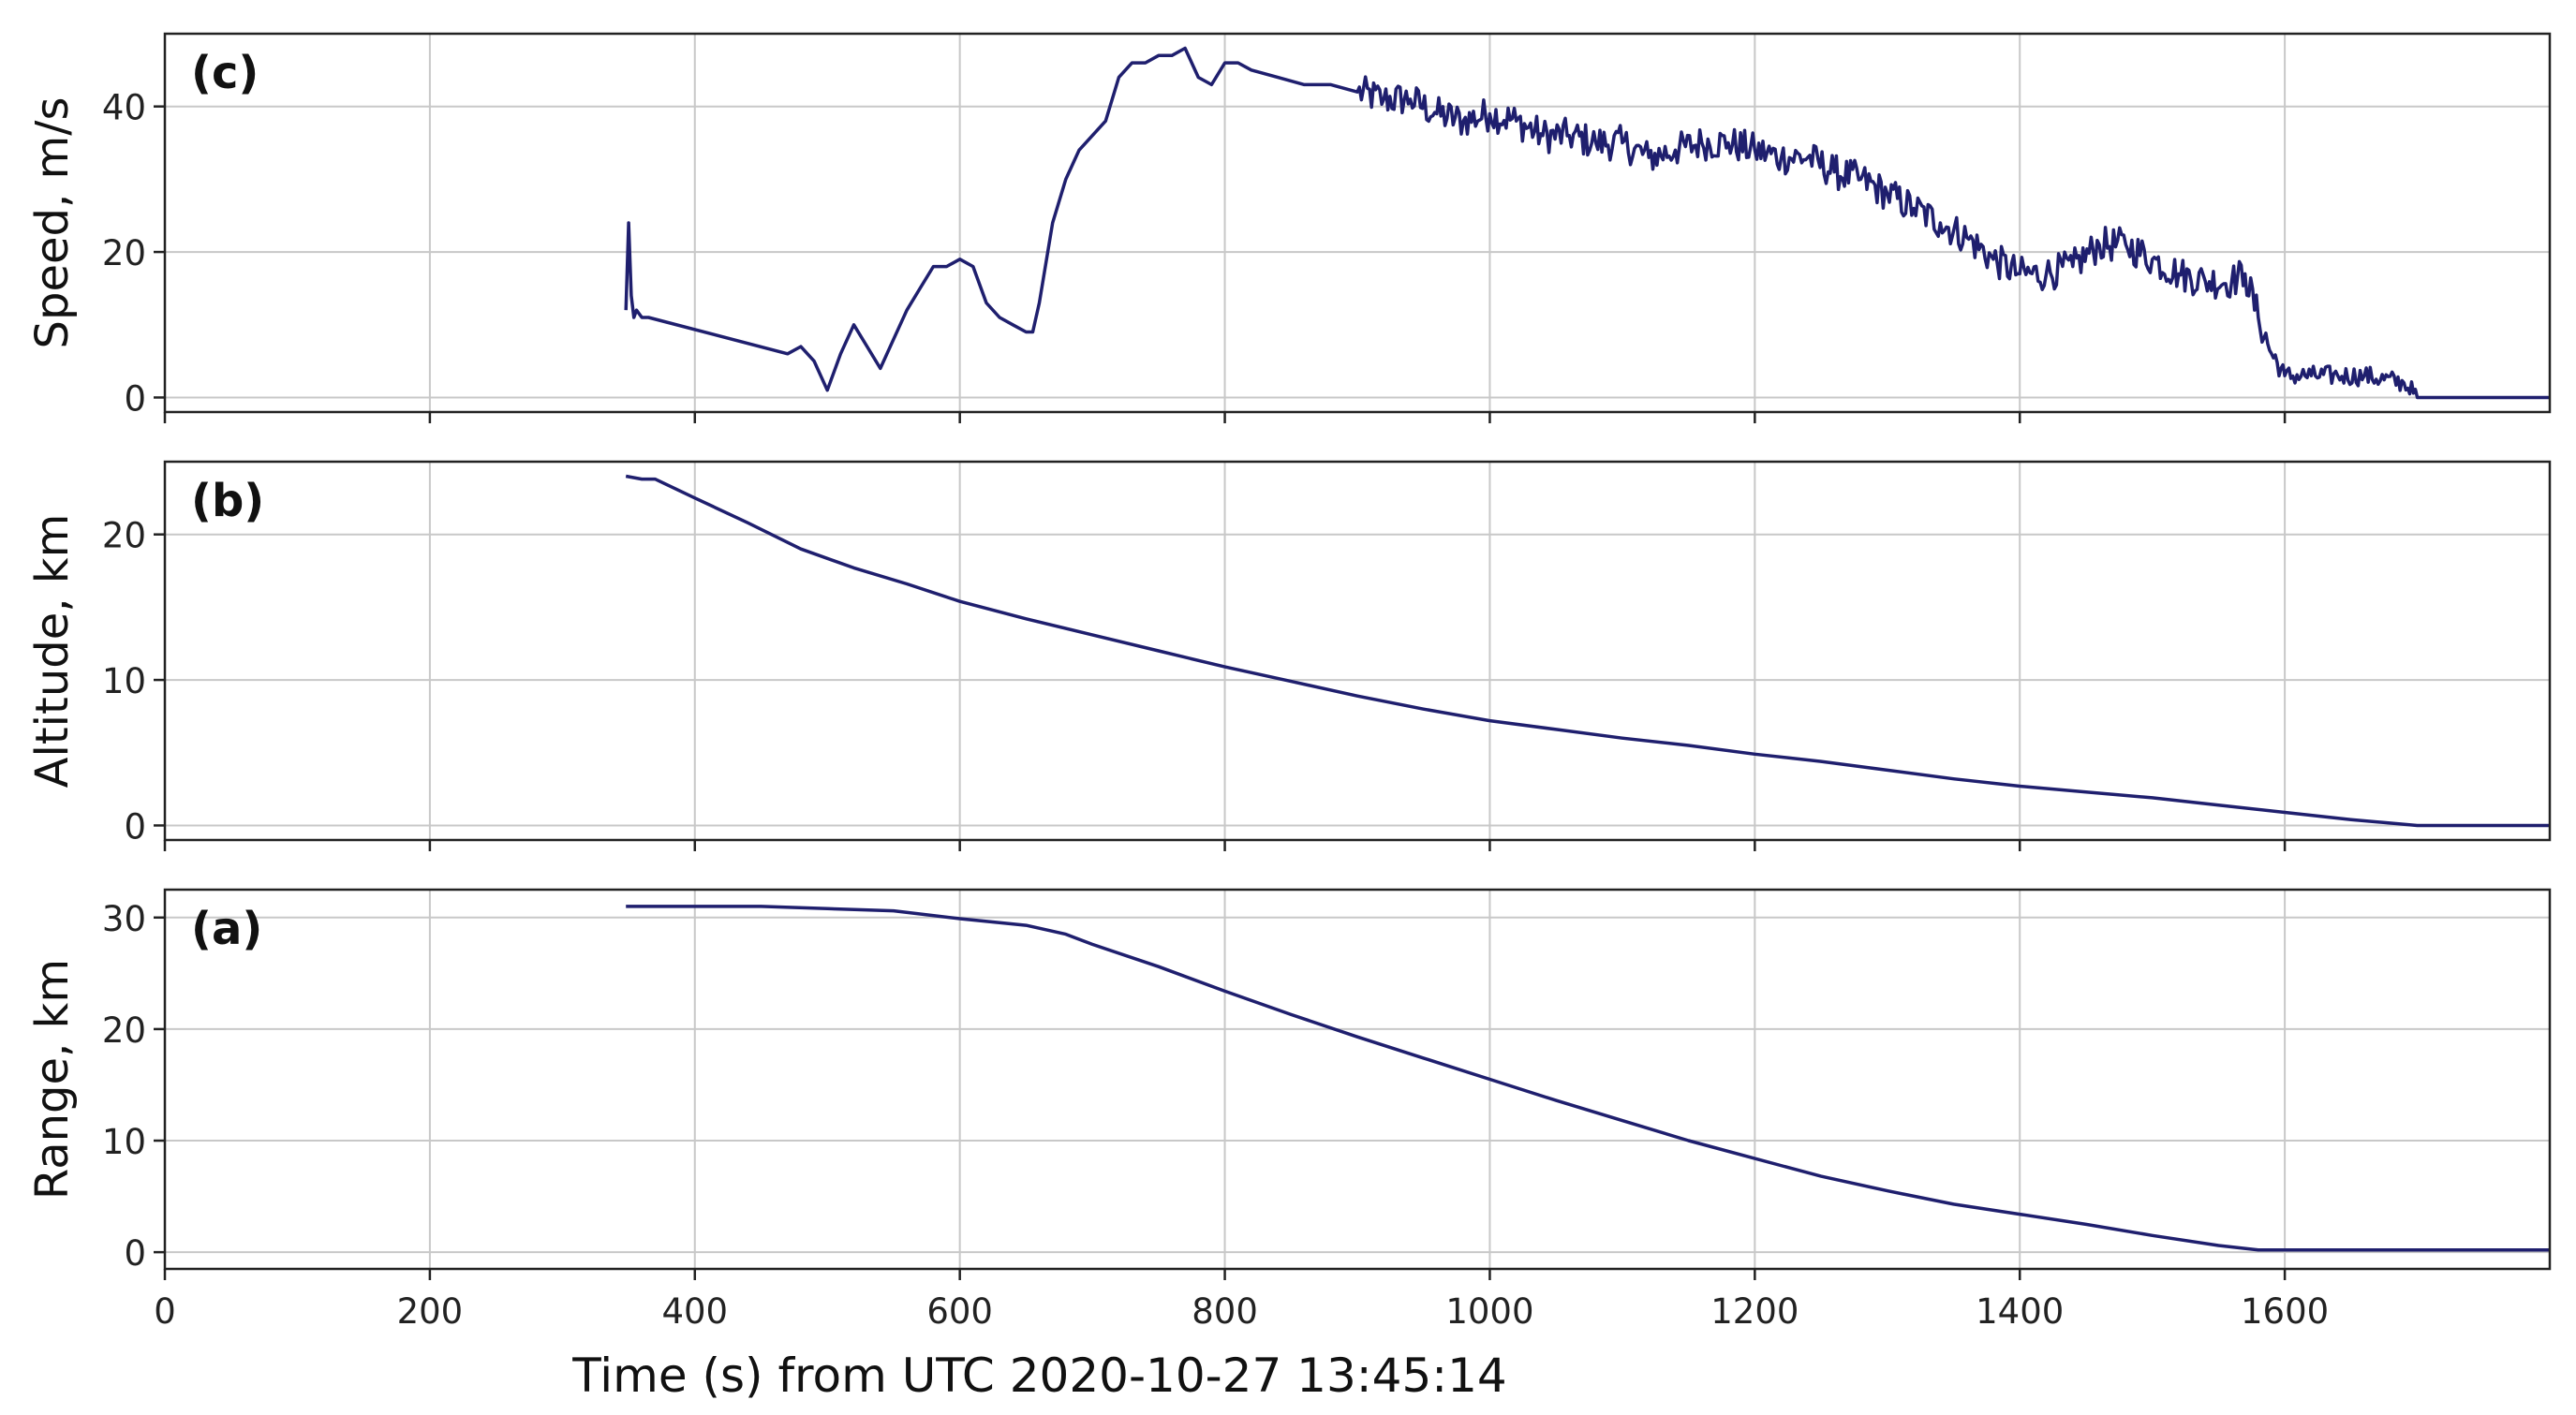 This screenshot has height=1415, width=2576. Describe the element at coordinates (2020, 1311) in the screenshot. I see `x-tick-label: 1400` at that location.